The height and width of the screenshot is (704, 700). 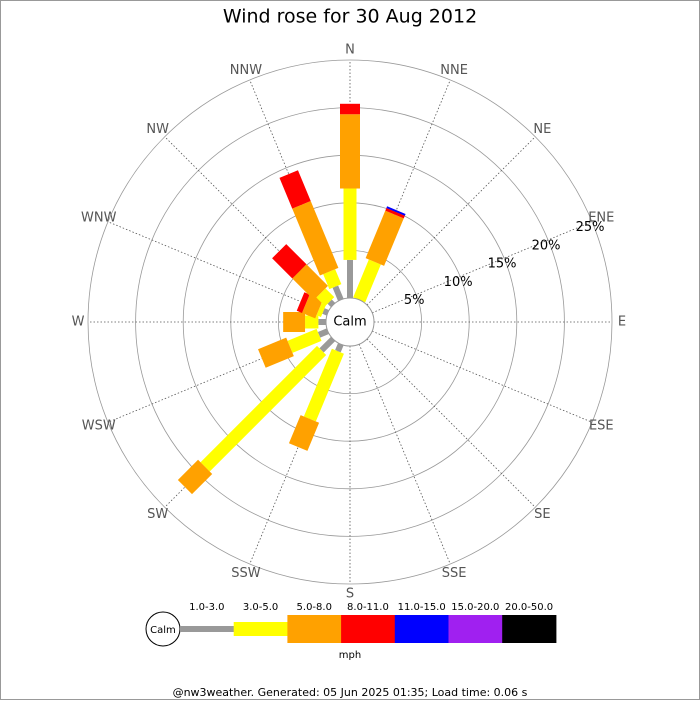 I want to click on legend-label: 15.0-20.0, so click(x=475, y=607).